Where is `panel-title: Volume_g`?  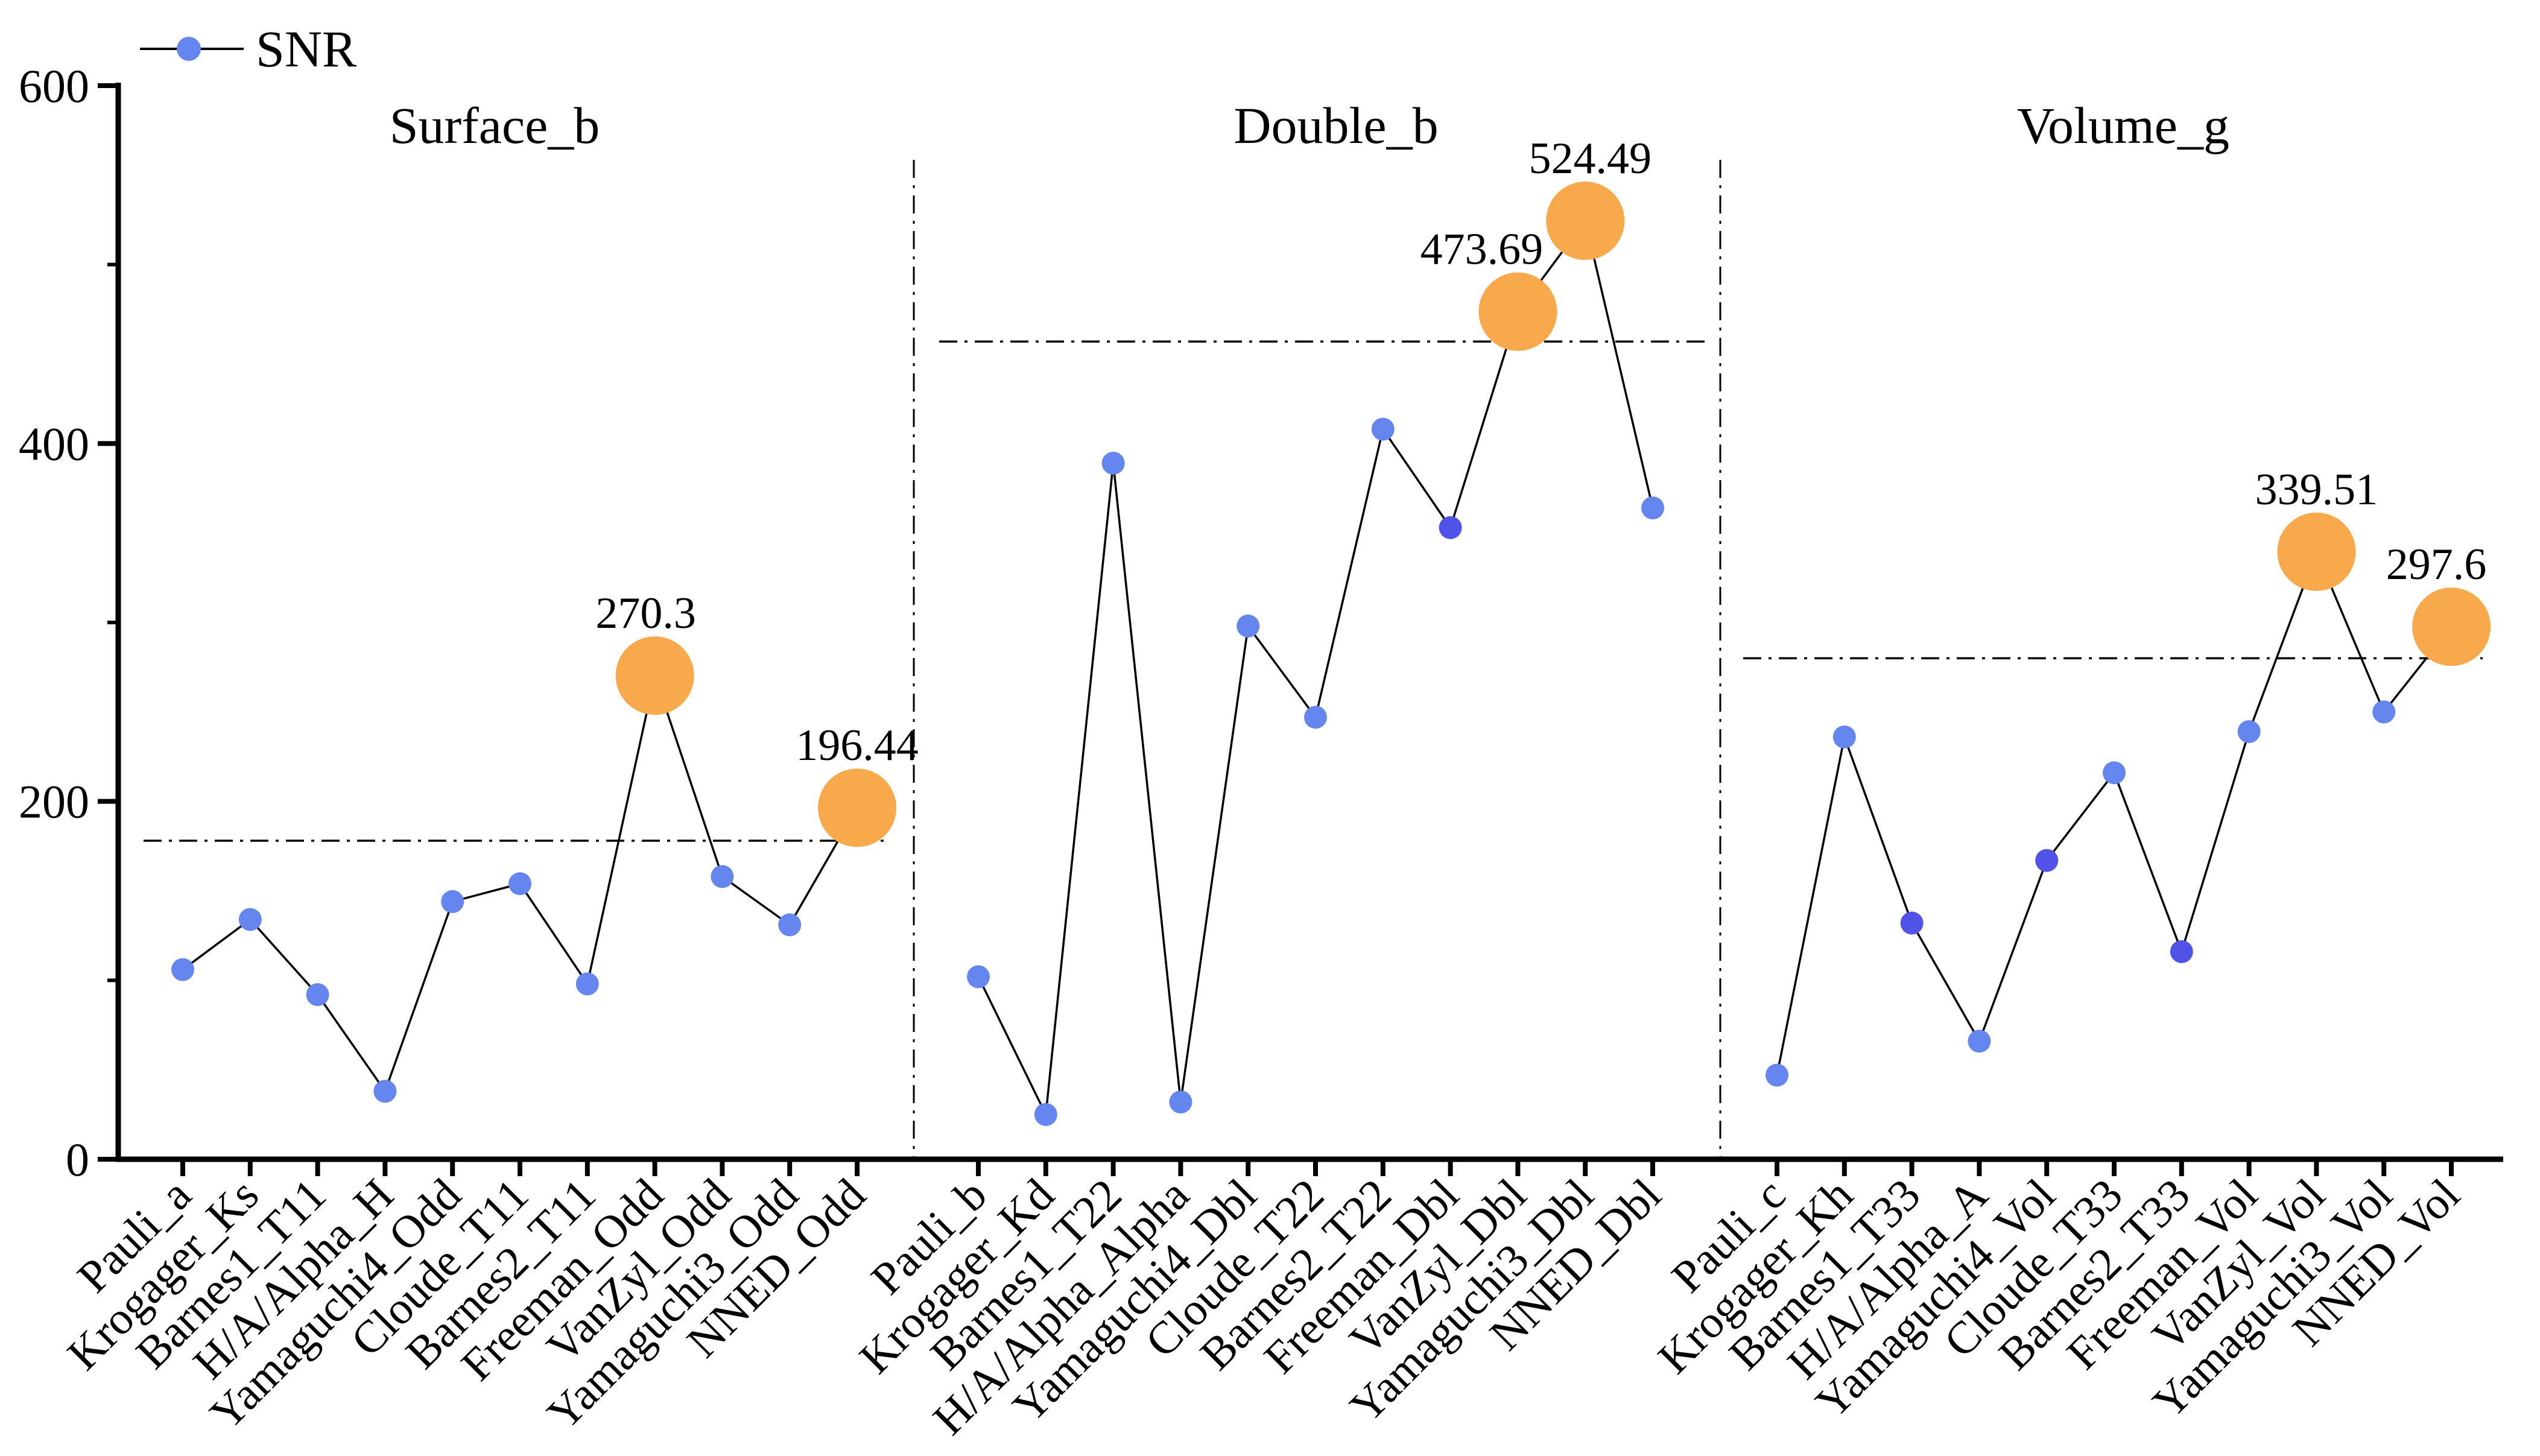
panel-title: Volume_g is located at coordinates (2123, 126).